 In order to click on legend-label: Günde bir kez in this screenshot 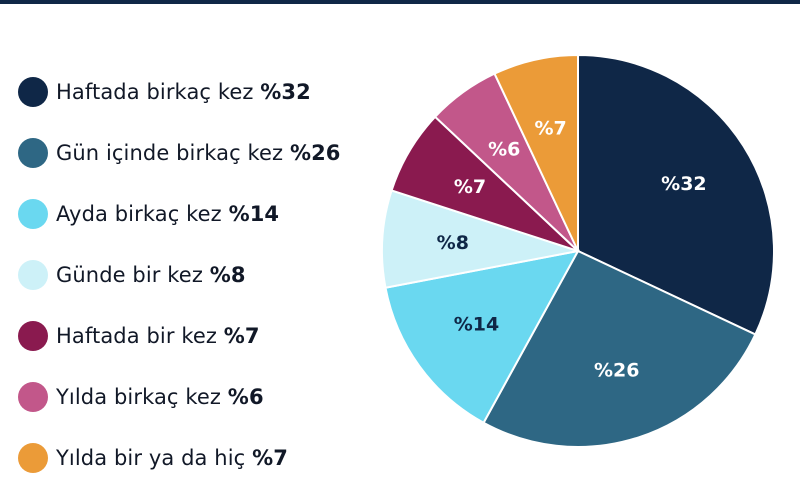, I will do `click(129, 274)`.